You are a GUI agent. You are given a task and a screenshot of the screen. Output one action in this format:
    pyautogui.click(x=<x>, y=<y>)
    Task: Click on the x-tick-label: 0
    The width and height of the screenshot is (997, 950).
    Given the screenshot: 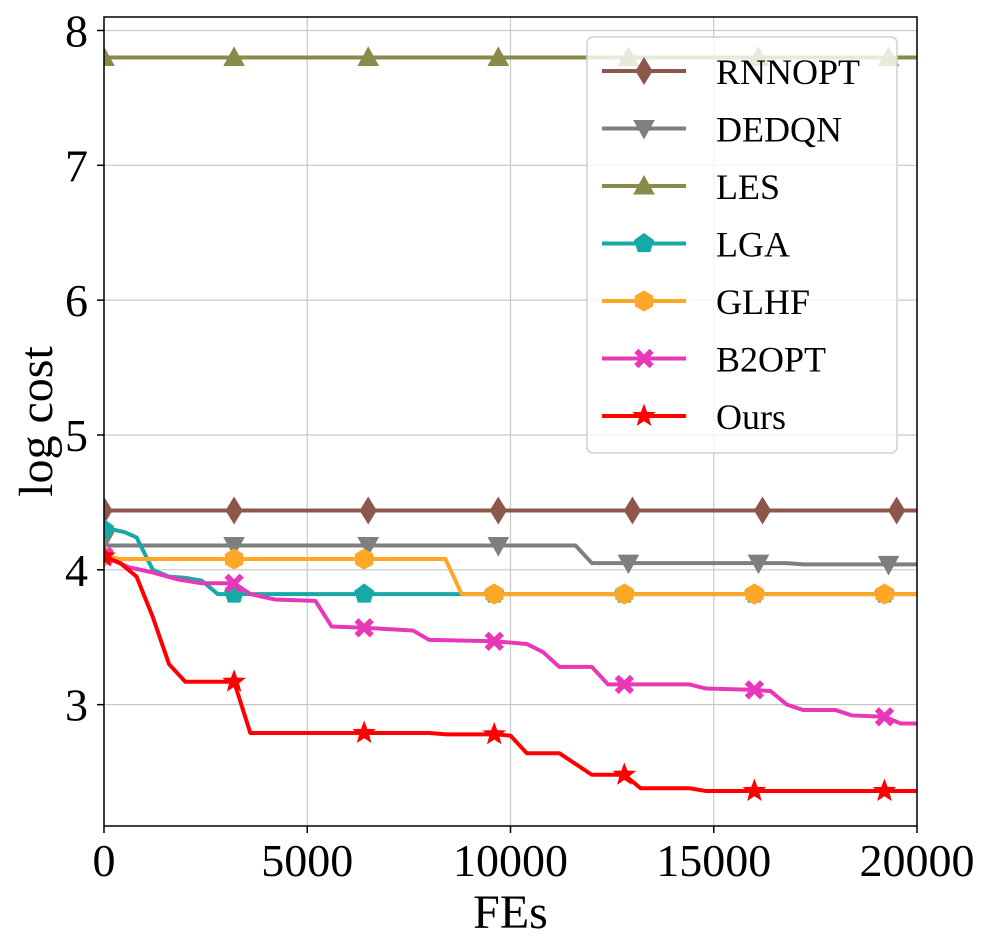 What is the action you would take?
    pyautogui.click(x=104, y=860)
    